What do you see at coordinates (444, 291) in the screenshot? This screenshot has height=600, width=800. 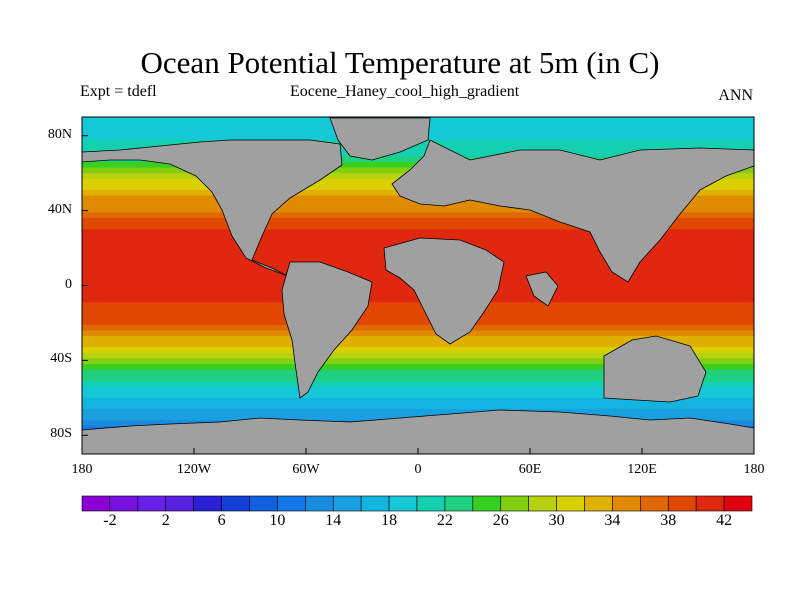 I see `landmass-africa` at bounding box center [444, 291].